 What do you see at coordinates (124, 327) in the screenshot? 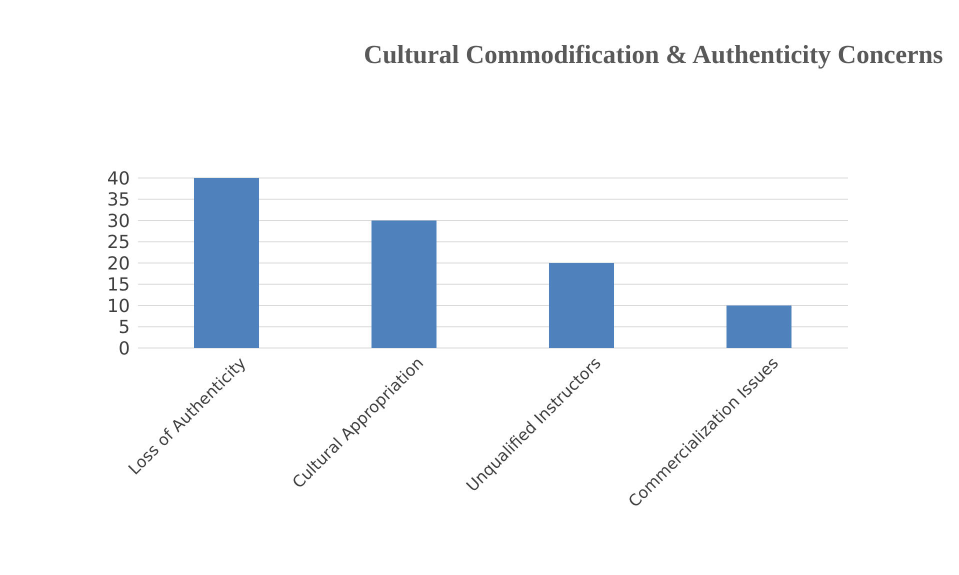
I see `y-tick-label: 5` at bounding box center [124, 327].